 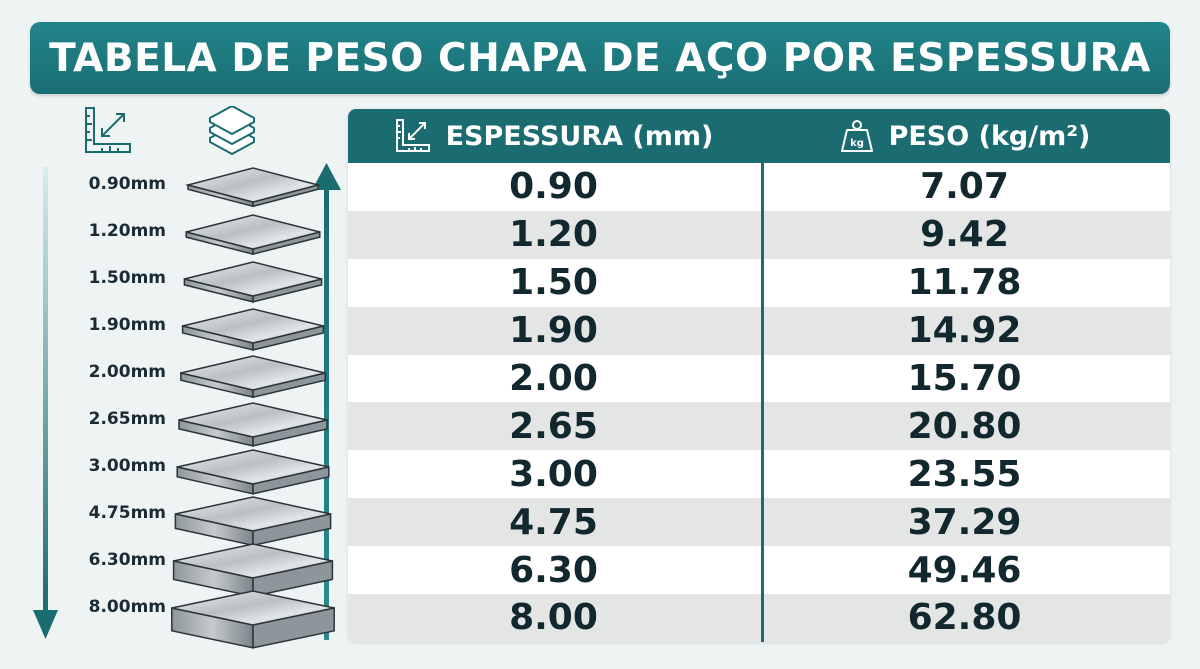 What do you see at coordinates (762, 375) in the screenshot?
I see `column-divider` at bounding box center [762, 375].